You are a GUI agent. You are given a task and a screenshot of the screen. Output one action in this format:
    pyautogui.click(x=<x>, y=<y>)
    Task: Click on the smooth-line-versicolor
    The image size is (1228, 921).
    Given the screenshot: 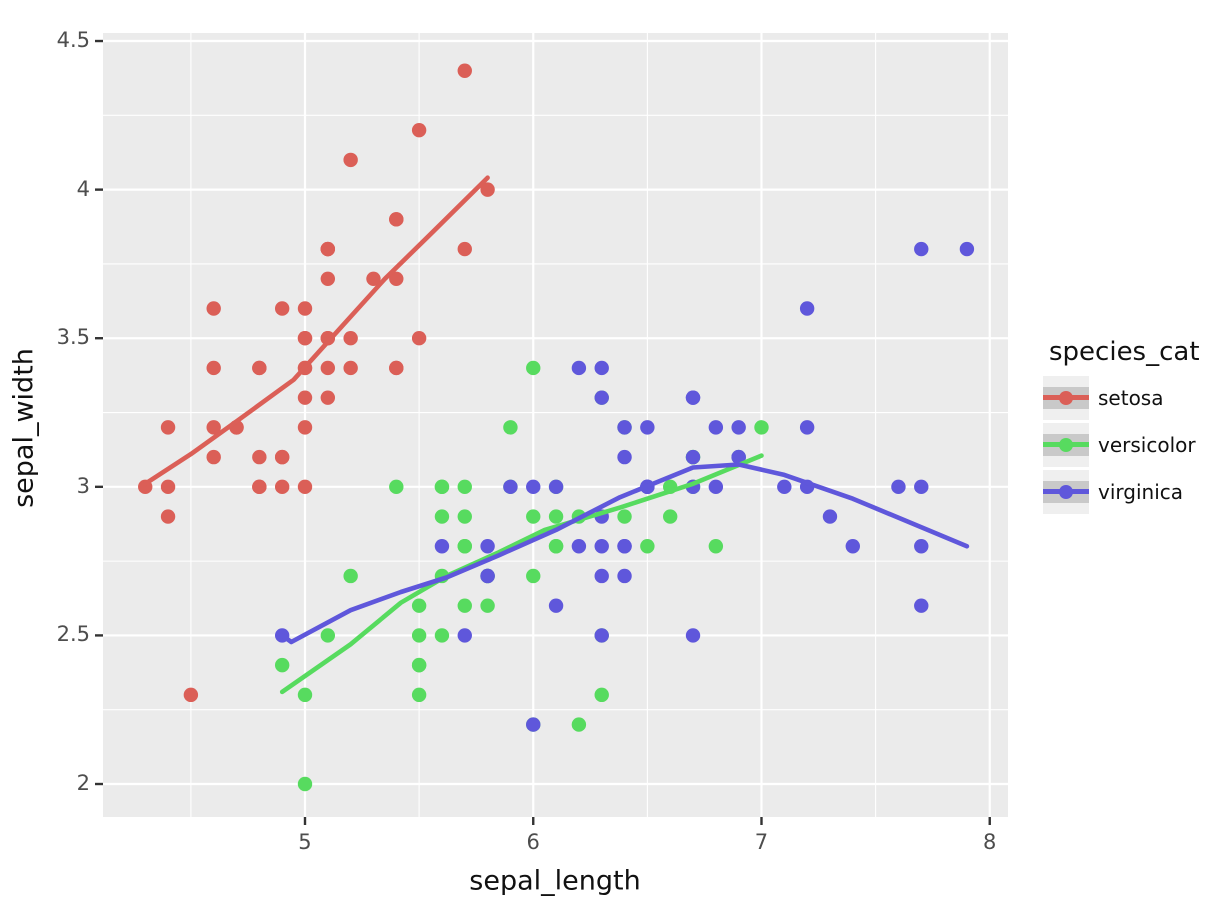 What is the action you would take?
    pyautogui.click(x=521, y=574)
    